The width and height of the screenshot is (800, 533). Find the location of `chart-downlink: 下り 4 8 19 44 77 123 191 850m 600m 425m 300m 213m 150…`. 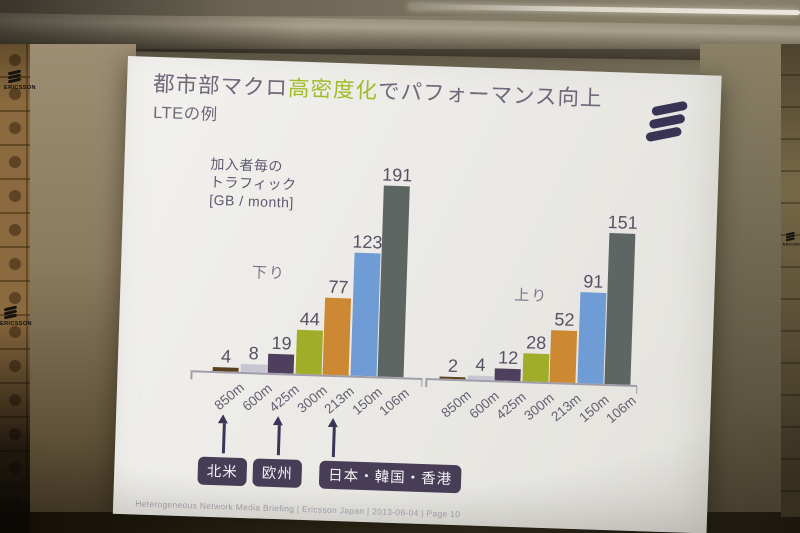

chart-downlink: 下り 4 8 19 44 77 123 191 850m 600m 425m 300m 213m 150… is located at coordinates (306, 287).